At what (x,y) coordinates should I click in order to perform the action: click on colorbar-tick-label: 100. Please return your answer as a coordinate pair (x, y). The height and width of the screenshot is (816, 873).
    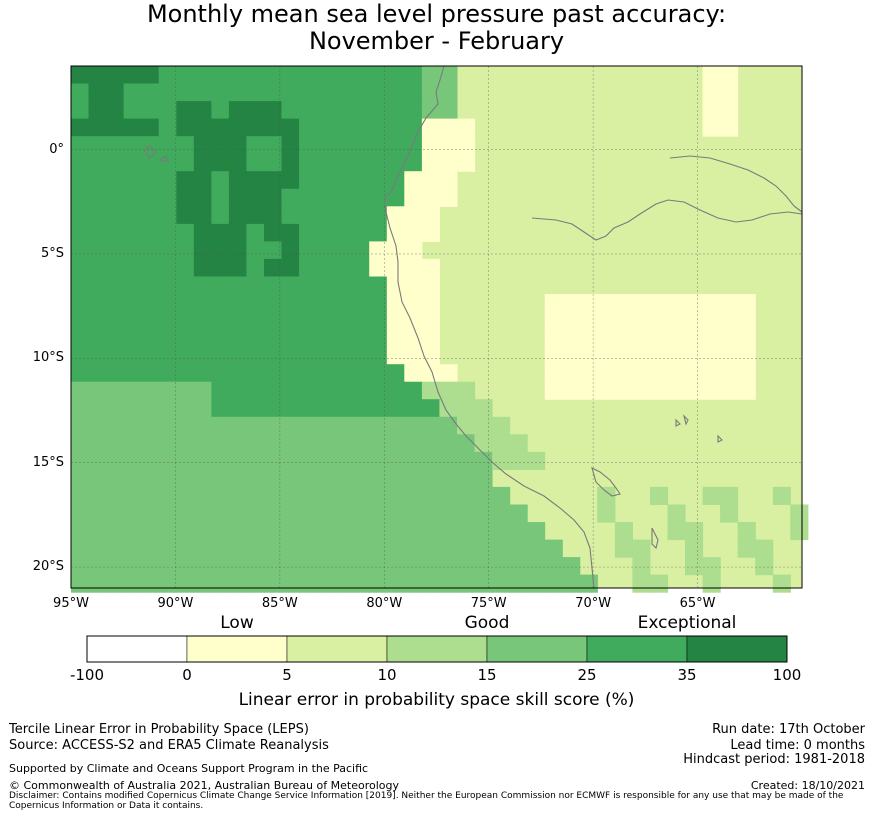
    Looking at the image, I should click on (787, 675).